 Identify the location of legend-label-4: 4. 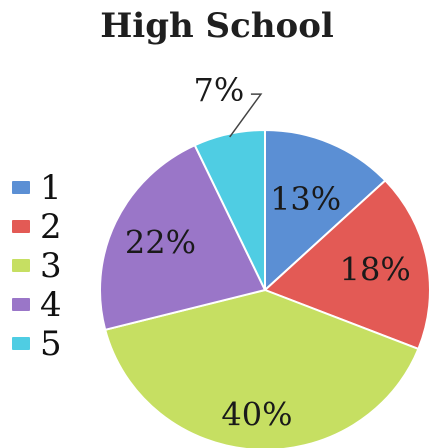
(51, 304).